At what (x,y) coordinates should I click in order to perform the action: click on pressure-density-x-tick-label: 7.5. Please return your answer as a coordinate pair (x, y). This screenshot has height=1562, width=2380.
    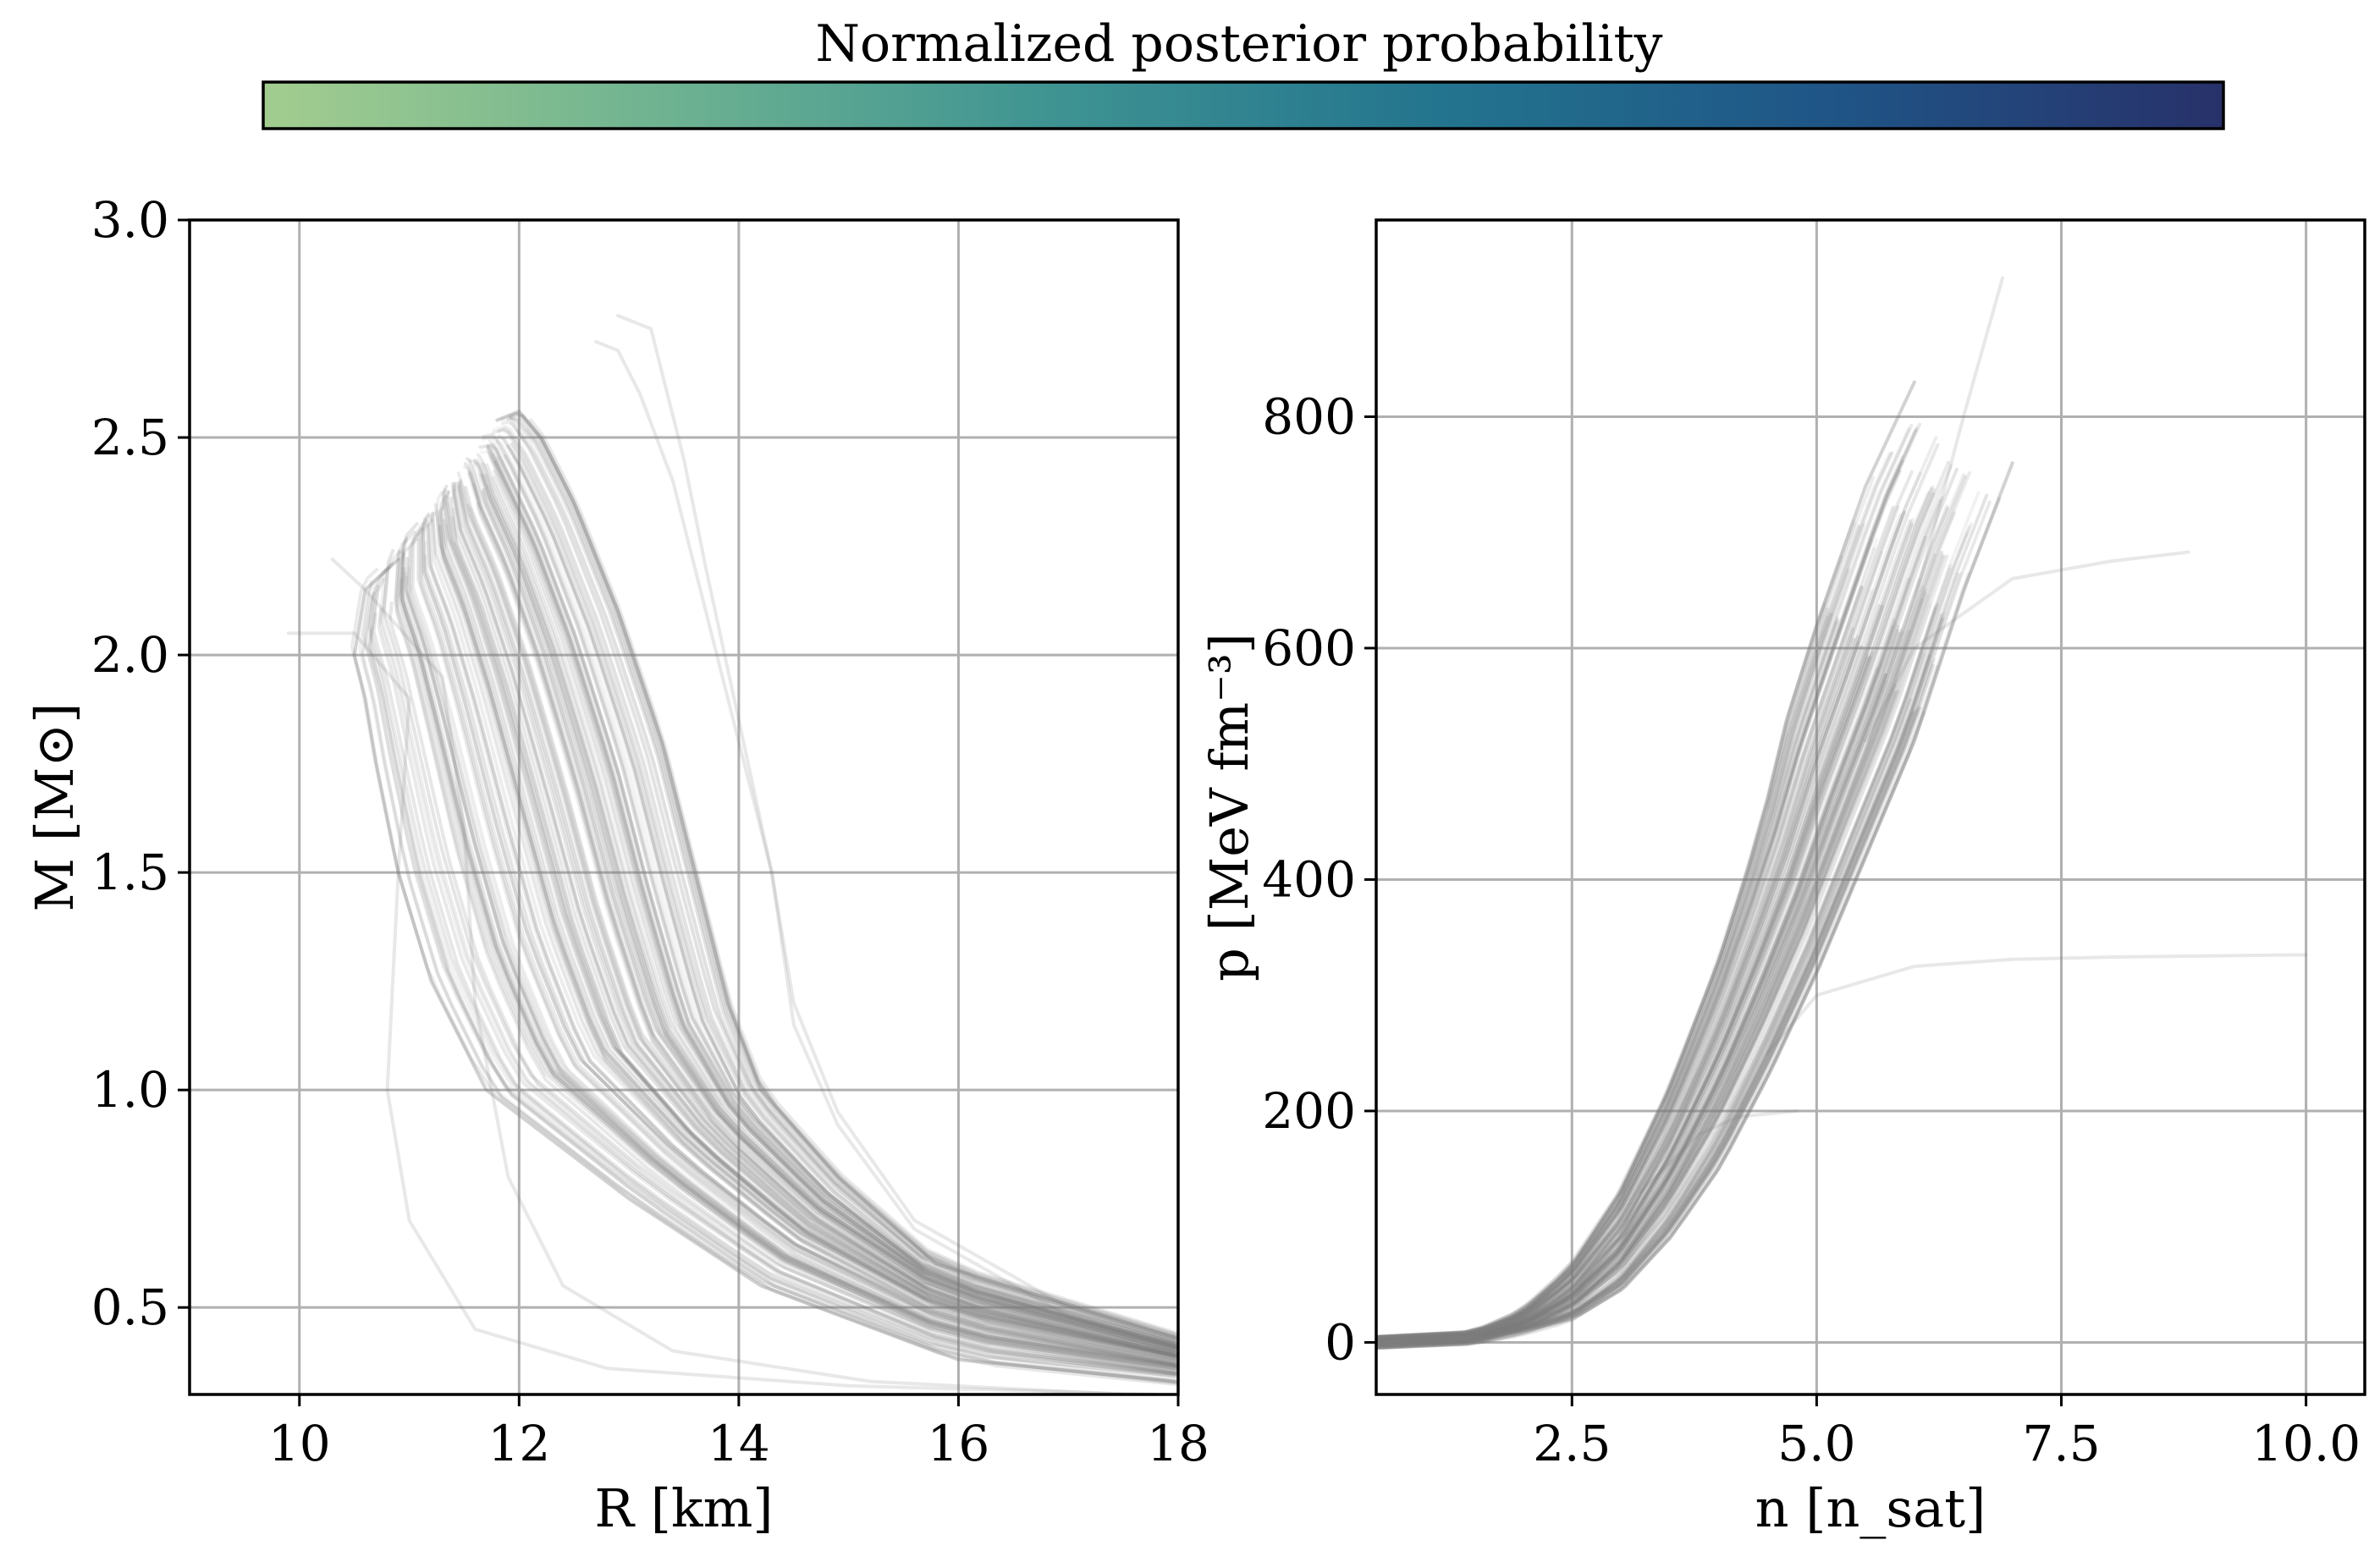
    Looking at the image, I should click on (2061, 1443).